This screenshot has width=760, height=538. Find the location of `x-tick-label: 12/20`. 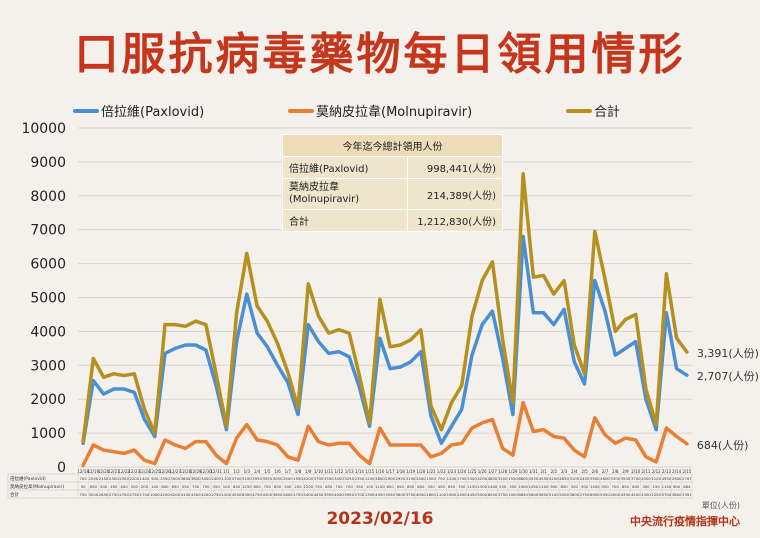

x-tick-label: 12/20 is located at coordinates (104, 471).